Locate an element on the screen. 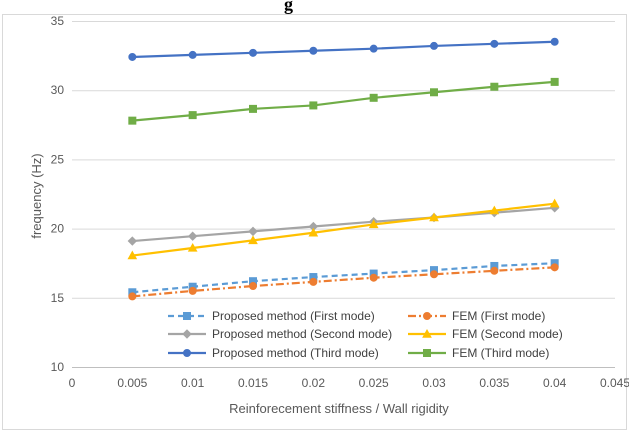 The height and width of the screenshot is (432, 629). x-tick-label: 0.045 is located at coordinates (614, 383).